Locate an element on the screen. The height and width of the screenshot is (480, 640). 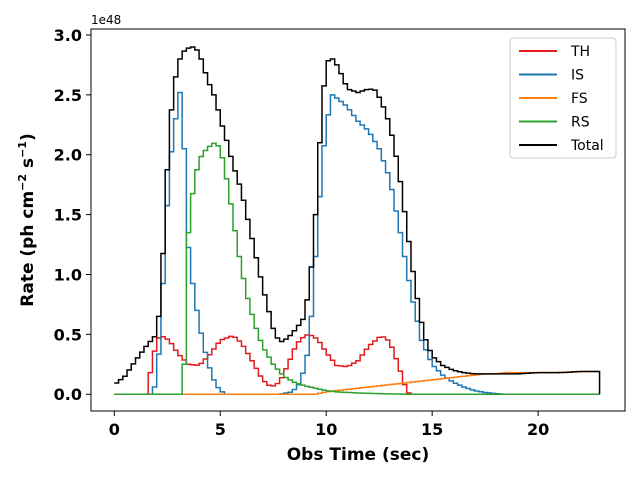
y-tick-label: 1.0 is located at coordinates (68, 274).